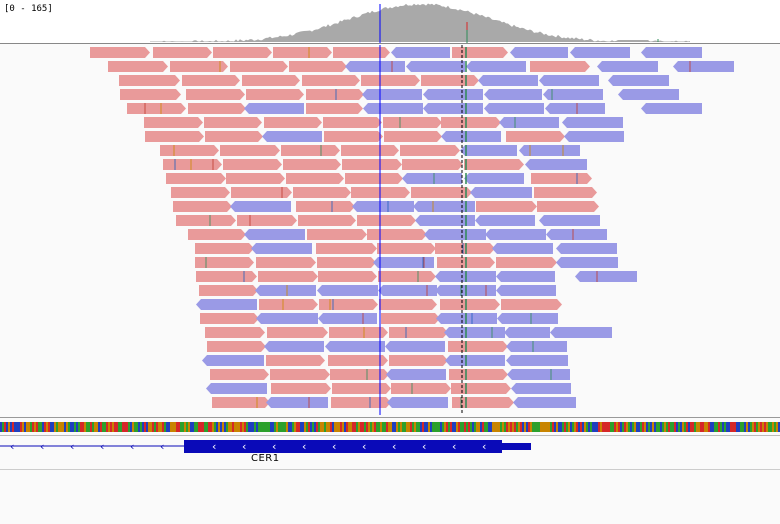 The image size is (780, 524). Describe the element at coordinates (390, 446) in the screenshot. I see `gene-feature-cer1: ‹ ‹ ‹ ‹ ‹ ‹ ‹ ‹ ‹ ‹ ‹ ‹ ‹ ‹ ‹ ‹` at that location.